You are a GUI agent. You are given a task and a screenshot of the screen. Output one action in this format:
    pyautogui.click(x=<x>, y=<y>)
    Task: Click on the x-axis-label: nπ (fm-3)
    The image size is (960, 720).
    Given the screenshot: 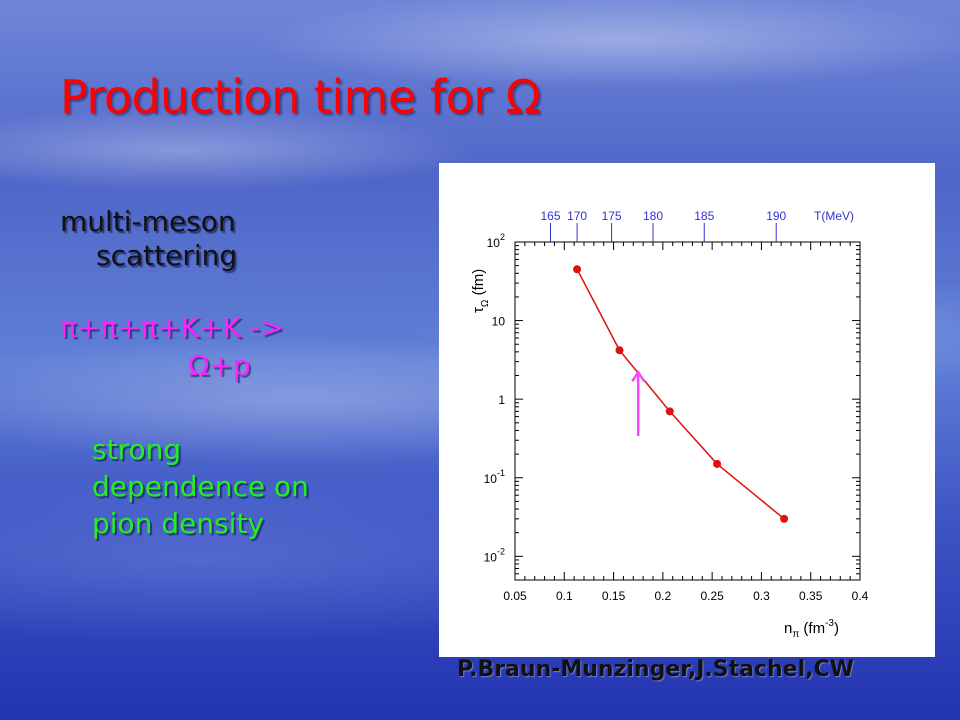 What is the action you would take?
    pyautogui.click(x=811, y=629)
    